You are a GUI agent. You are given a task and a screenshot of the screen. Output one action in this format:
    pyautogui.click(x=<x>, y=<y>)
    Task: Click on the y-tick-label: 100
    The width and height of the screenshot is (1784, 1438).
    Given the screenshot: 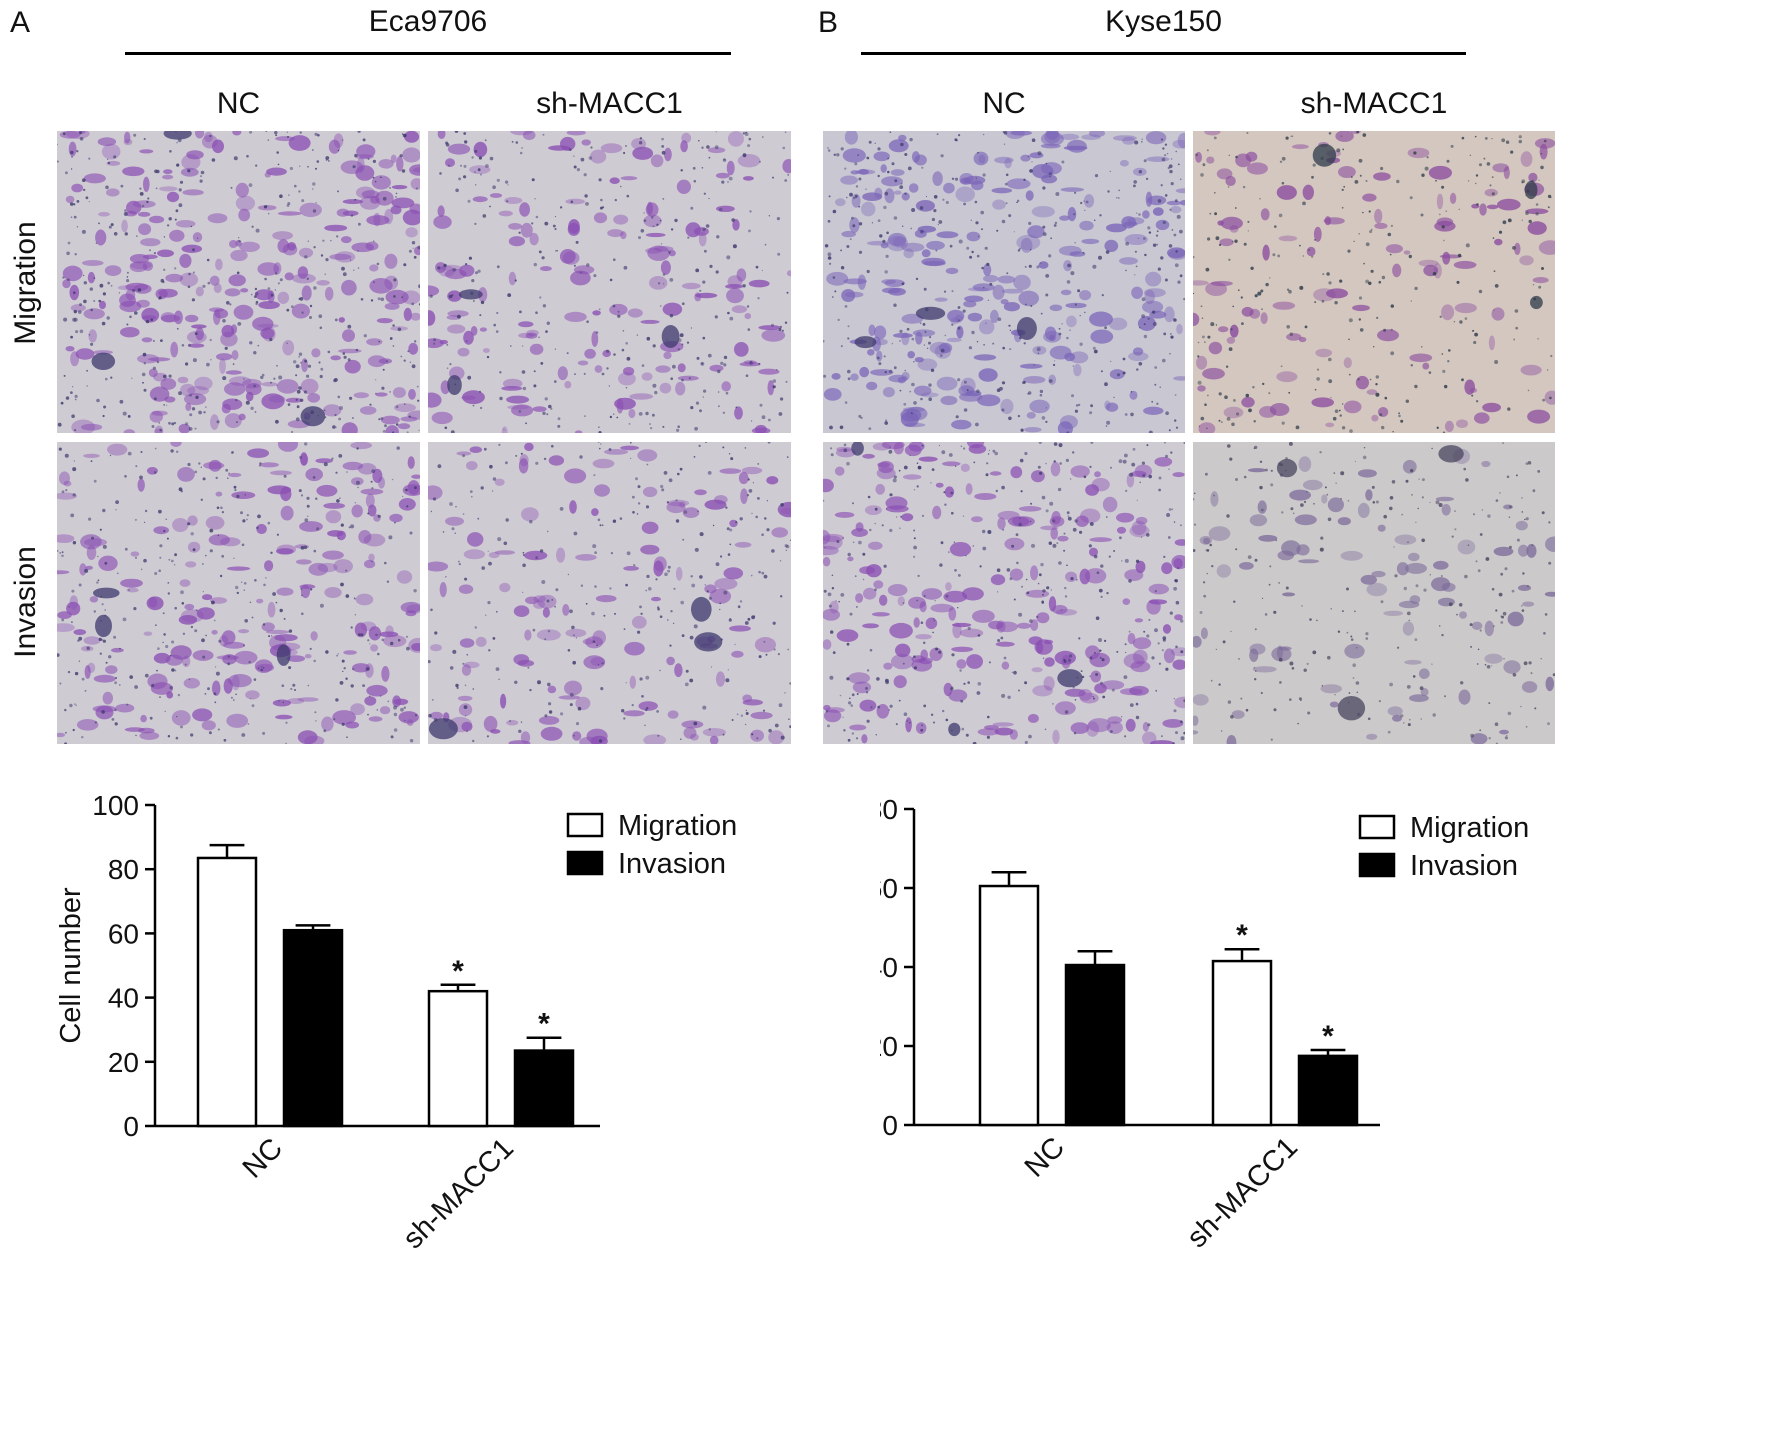 What is the action you would take?
    pyautogui.click(x=115, y=805)
    